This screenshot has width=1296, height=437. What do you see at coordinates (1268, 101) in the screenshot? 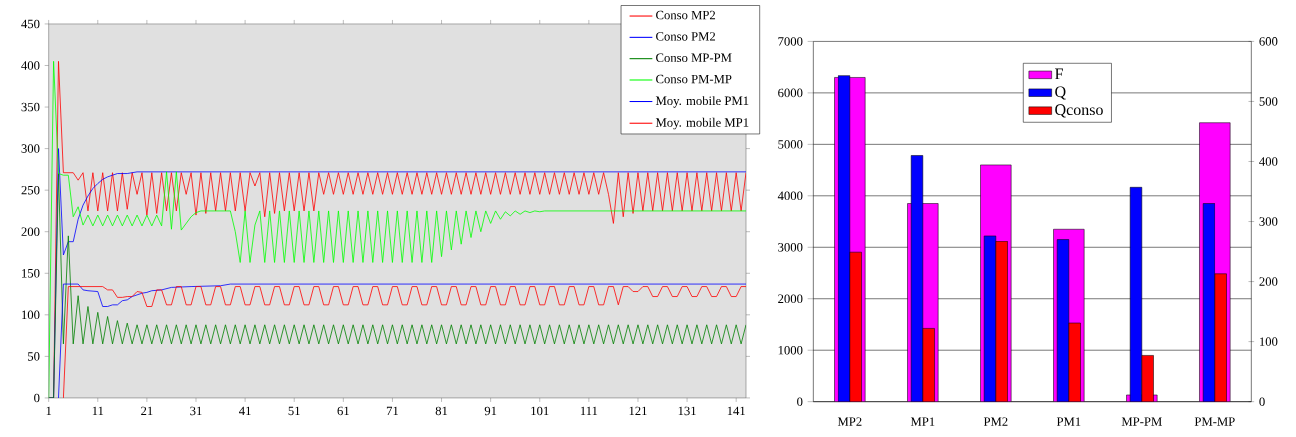
I see `y2-tick-label: 500` at bounding box center [1268, 101].